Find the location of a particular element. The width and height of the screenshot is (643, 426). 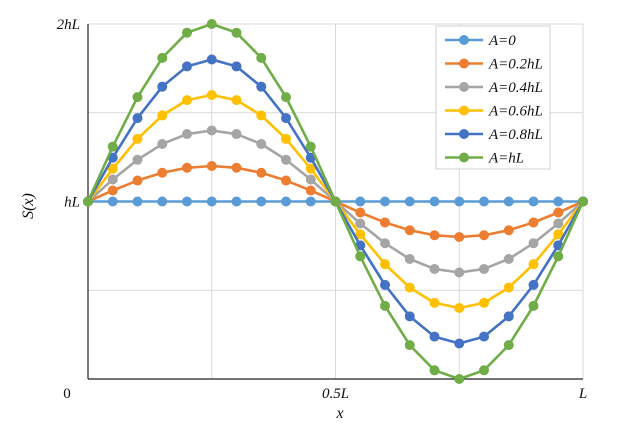

legend-label: A=0.4hL is located at coordinates (515, 88).